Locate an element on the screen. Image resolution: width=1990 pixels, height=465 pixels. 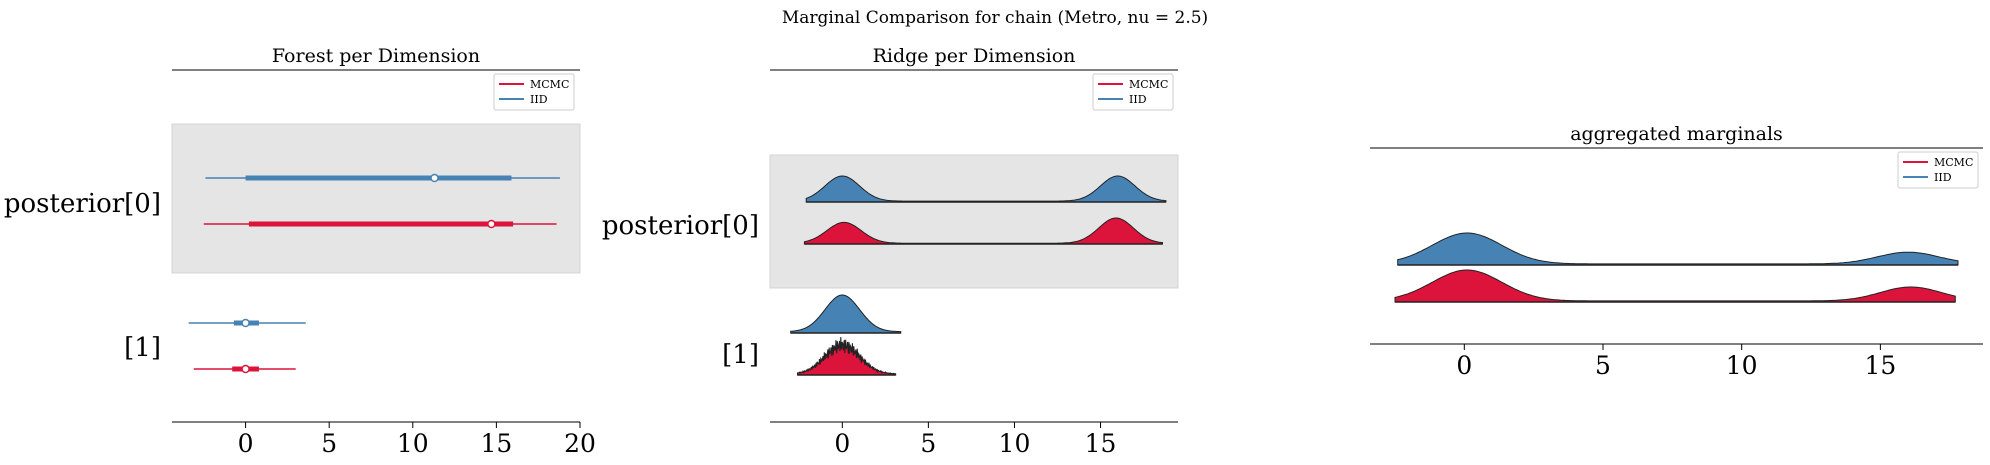
panel-title: Ridge per Dimension is located at coordinates (974, 56).